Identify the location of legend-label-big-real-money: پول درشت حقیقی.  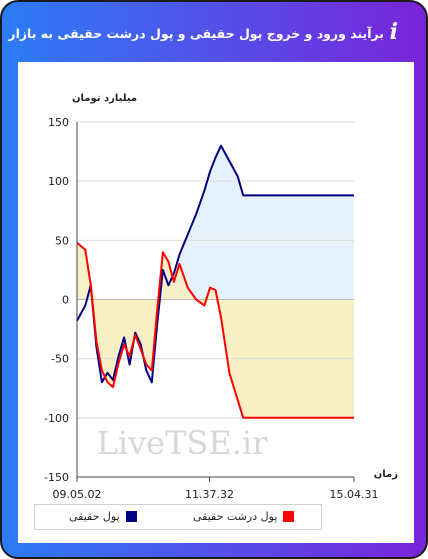
(235, 516).